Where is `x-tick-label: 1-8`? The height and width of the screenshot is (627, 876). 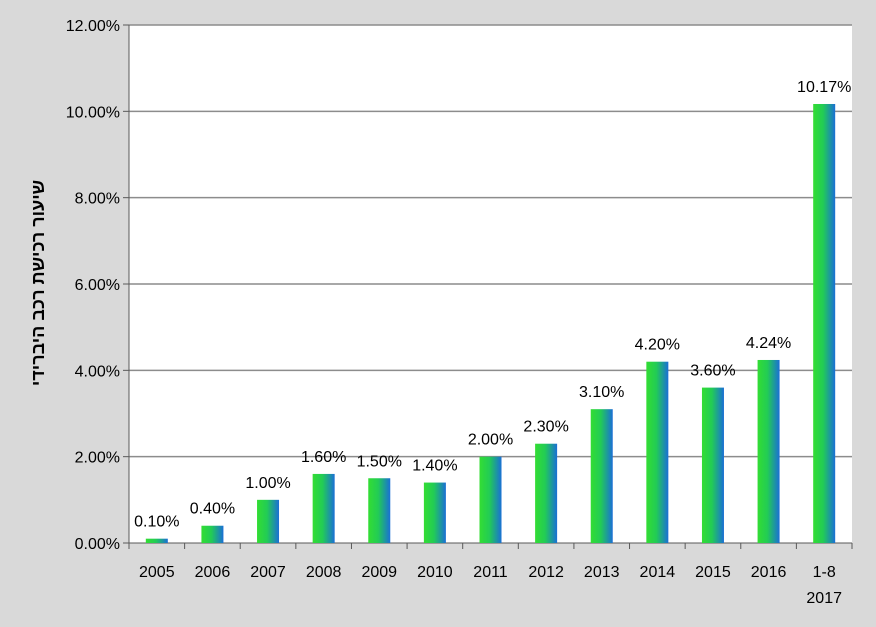 x-tick-label: 1-8 is located at coordinates (824, 572).